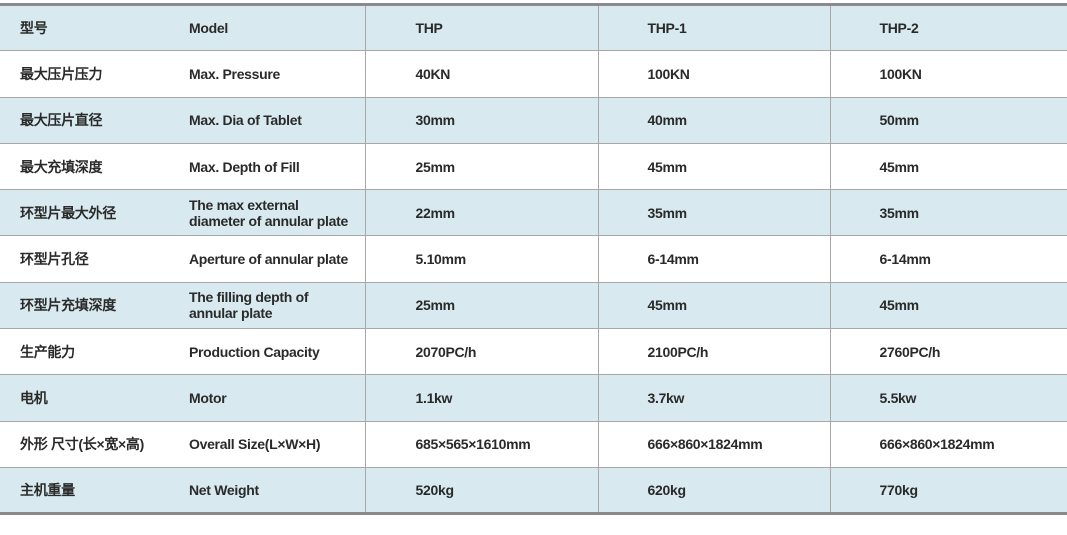 Image resolution: width=1067 pixels, height=535 pixels. I want to click on label-en: Production Capacity, so click(267, 352).